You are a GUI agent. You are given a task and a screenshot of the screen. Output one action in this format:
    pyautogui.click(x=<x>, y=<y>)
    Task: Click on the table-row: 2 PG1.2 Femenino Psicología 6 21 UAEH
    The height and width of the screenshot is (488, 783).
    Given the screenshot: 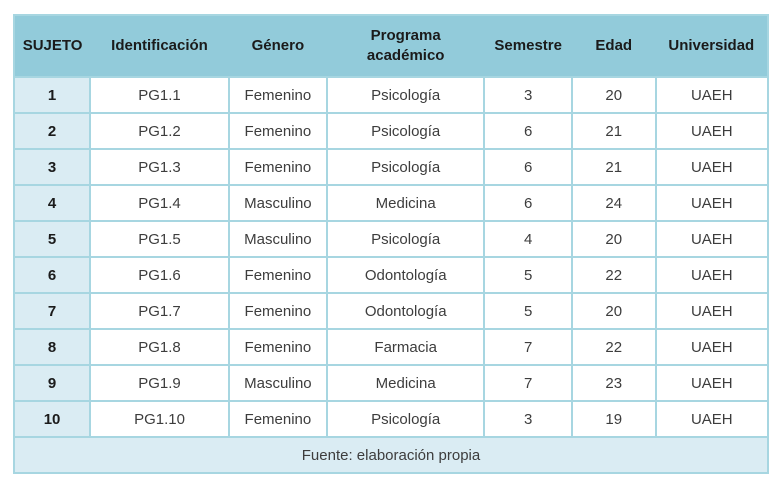 What is the action you would take?
    pyautogui.click(x=391, y=131)
    